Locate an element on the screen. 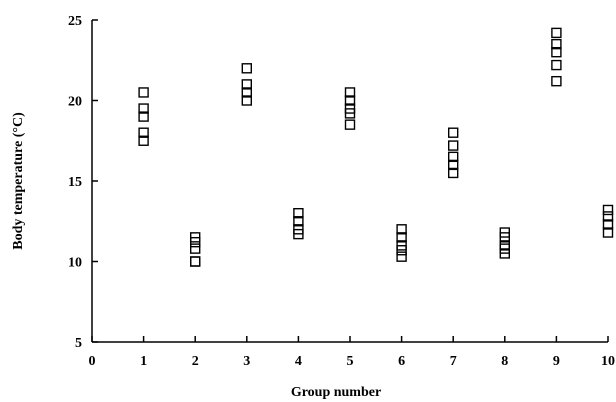  x-tick-label-4: 4 is located at coordinates (298, 361).